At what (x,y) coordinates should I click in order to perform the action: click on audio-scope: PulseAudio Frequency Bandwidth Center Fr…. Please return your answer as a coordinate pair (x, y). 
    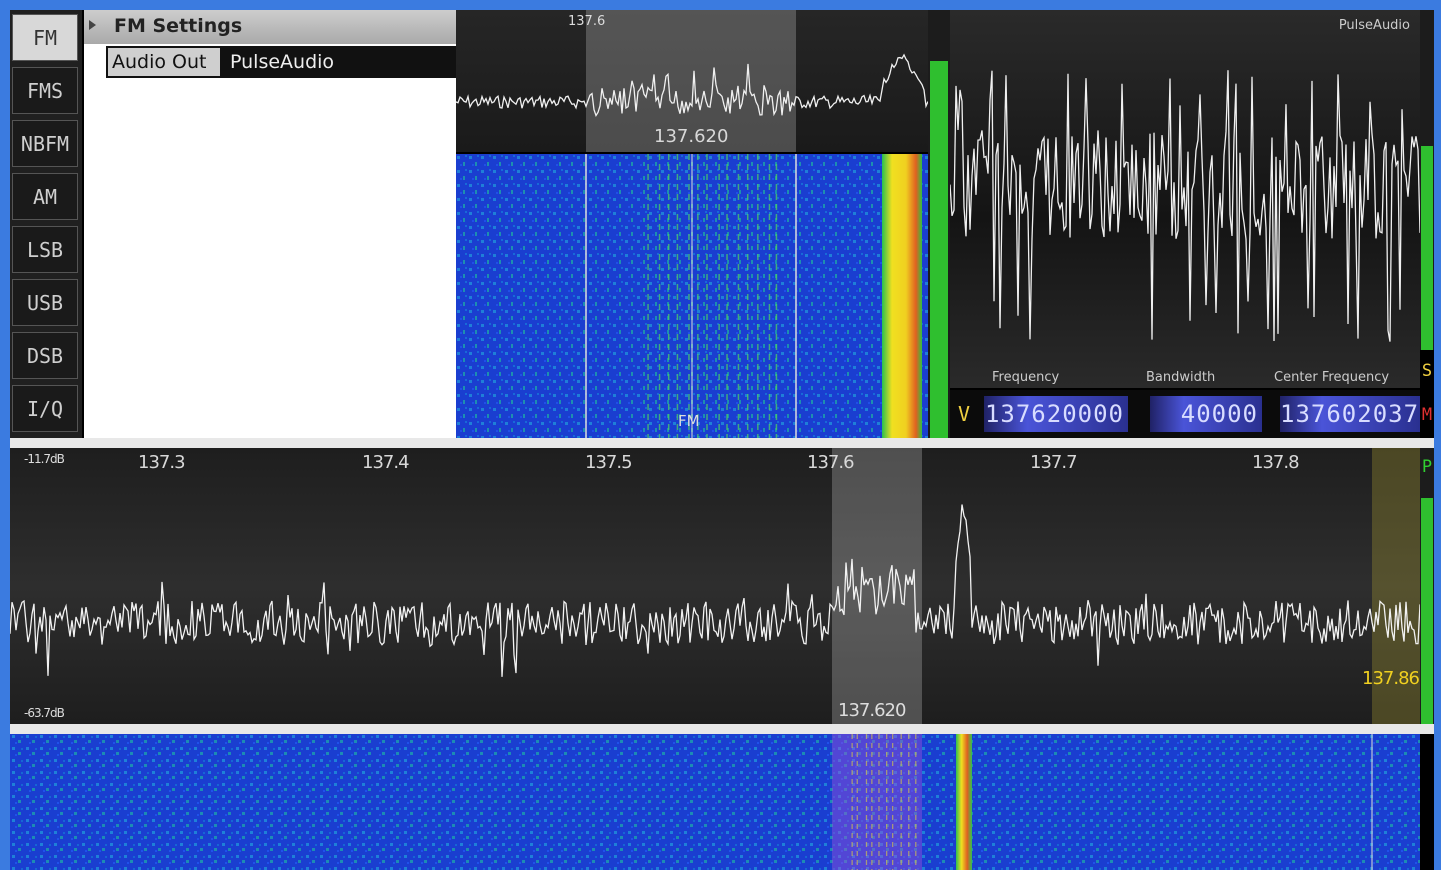
    Looking at the image, I should click on (1185, 199).